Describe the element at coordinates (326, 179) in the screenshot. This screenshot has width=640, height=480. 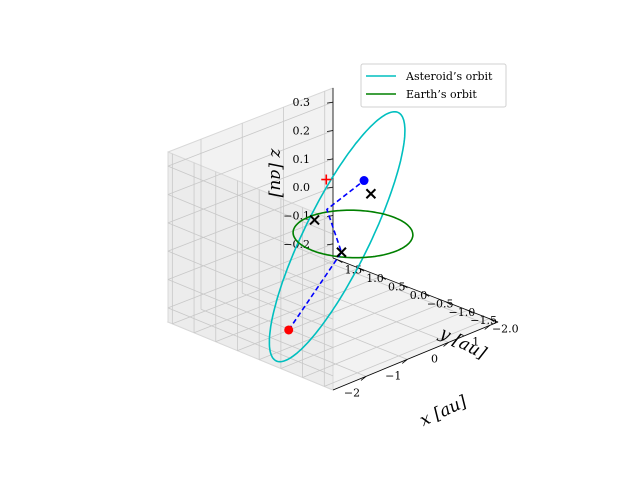
I see `marker-plus` at that location.